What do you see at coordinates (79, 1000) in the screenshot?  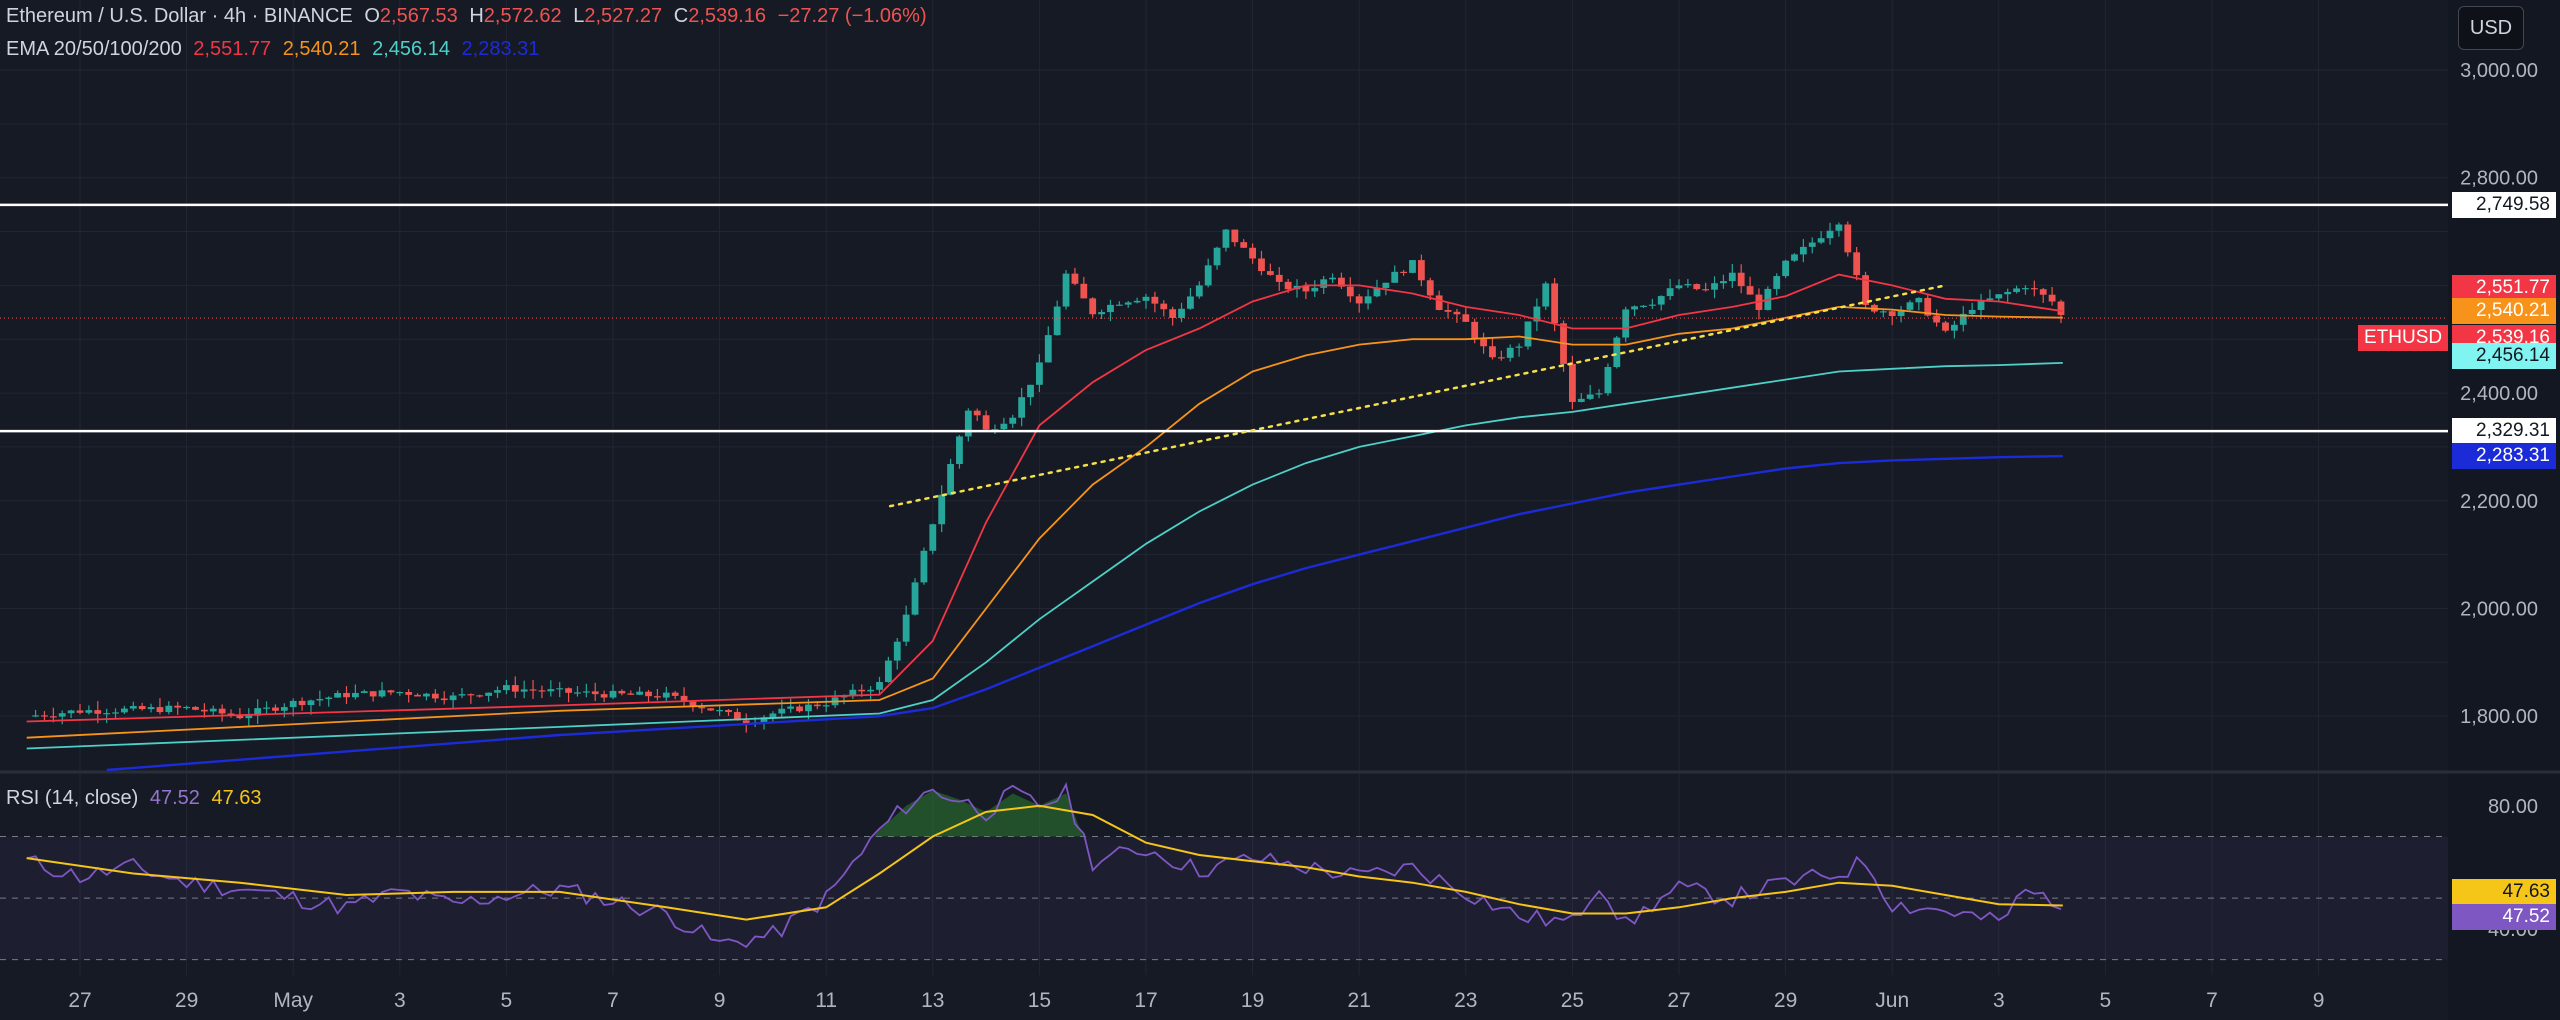 I see `time-tick-label: 27` at bounding box center [79, 1000].